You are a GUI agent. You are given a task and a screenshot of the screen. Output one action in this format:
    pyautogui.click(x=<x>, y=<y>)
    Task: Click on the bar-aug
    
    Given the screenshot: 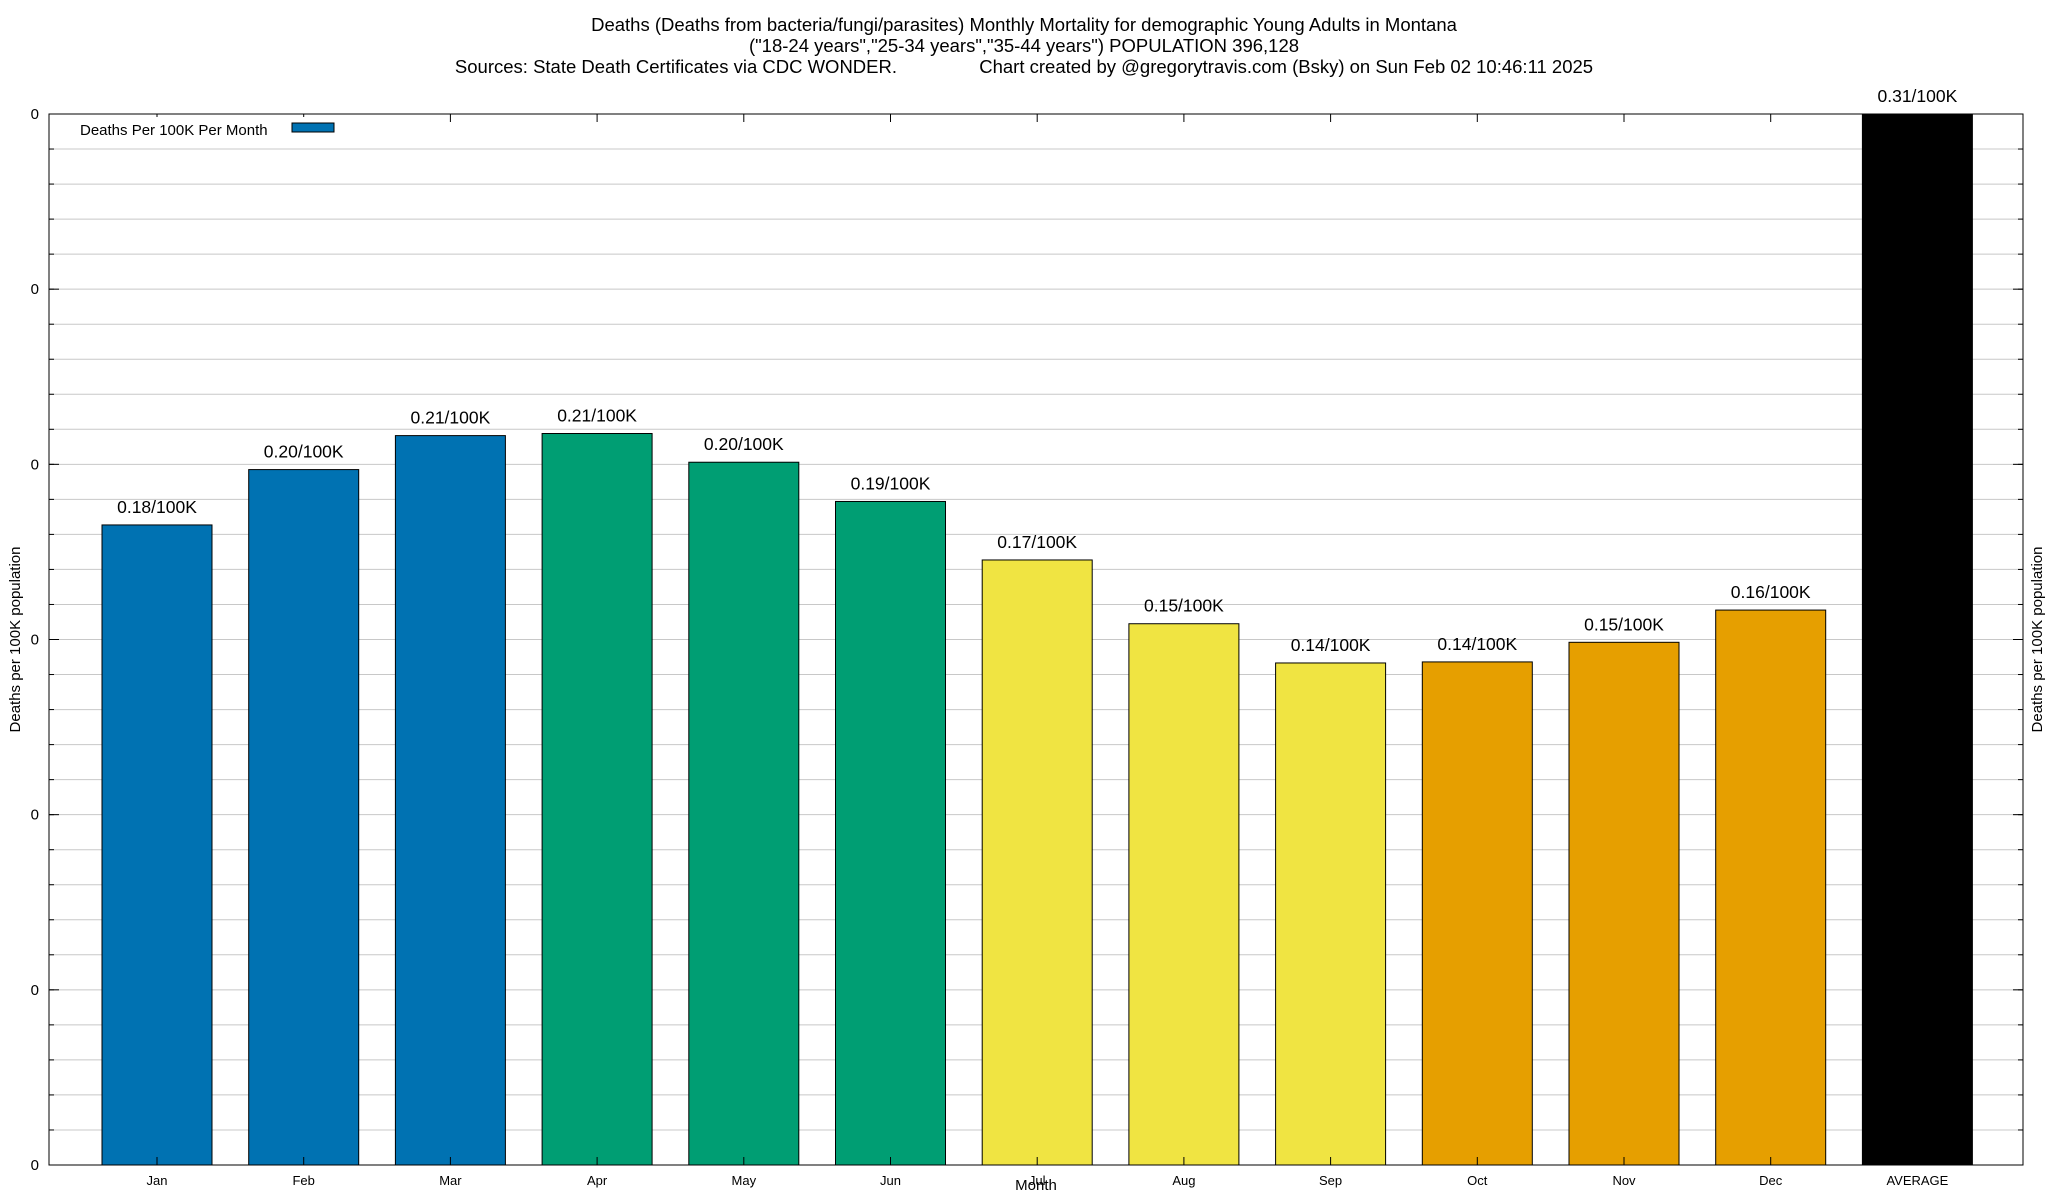 What is the action you would take?
    pyautogui.click(x=1184, y=894)
    